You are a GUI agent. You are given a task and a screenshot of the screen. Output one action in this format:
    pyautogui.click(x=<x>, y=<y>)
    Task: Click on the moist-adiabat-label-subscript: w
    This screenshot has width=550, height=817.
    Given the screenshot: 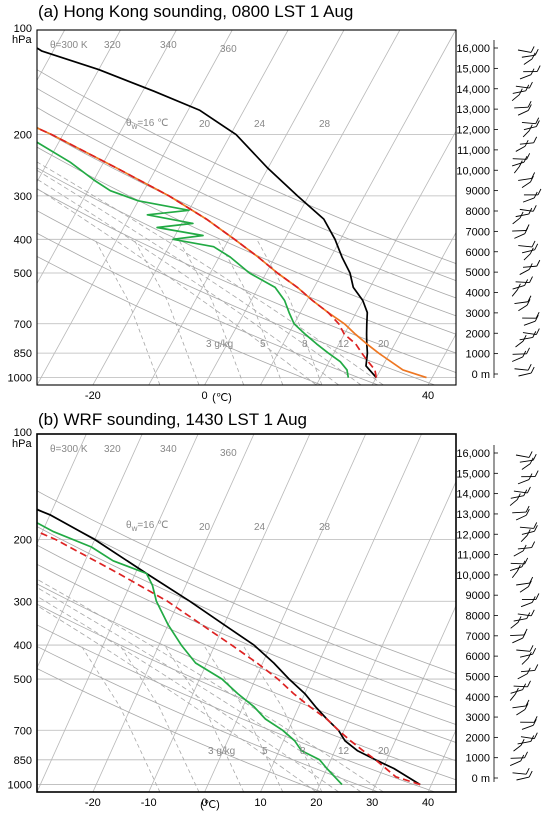 What is the action you would take?
    pyautogui.click(x=134, y=528)
    